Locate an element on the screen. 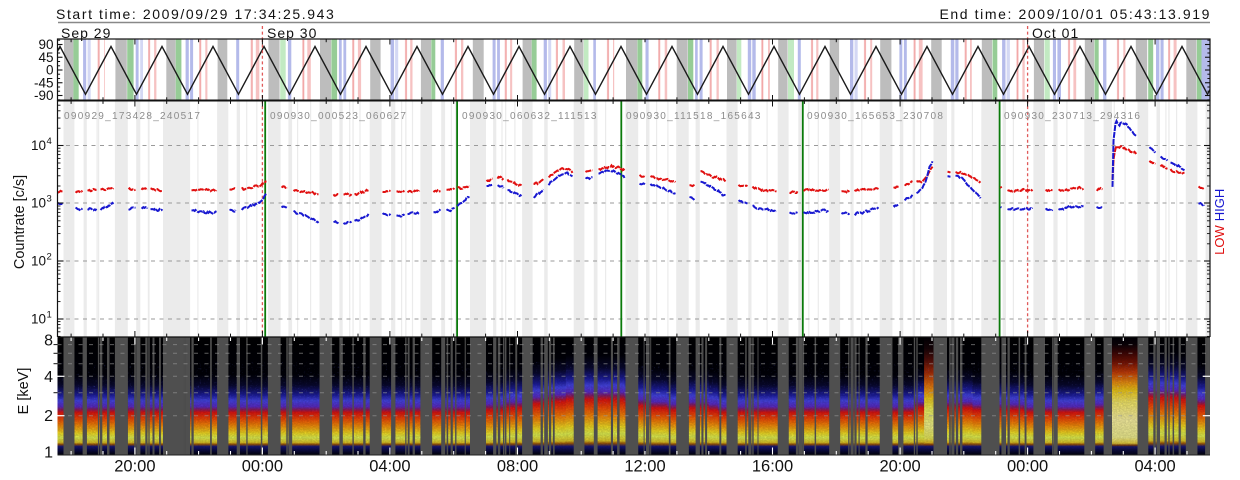 This screenshot has width=1240, height=480. svg-text: 090930_060632_111513 is located at coordinates (530, 116).